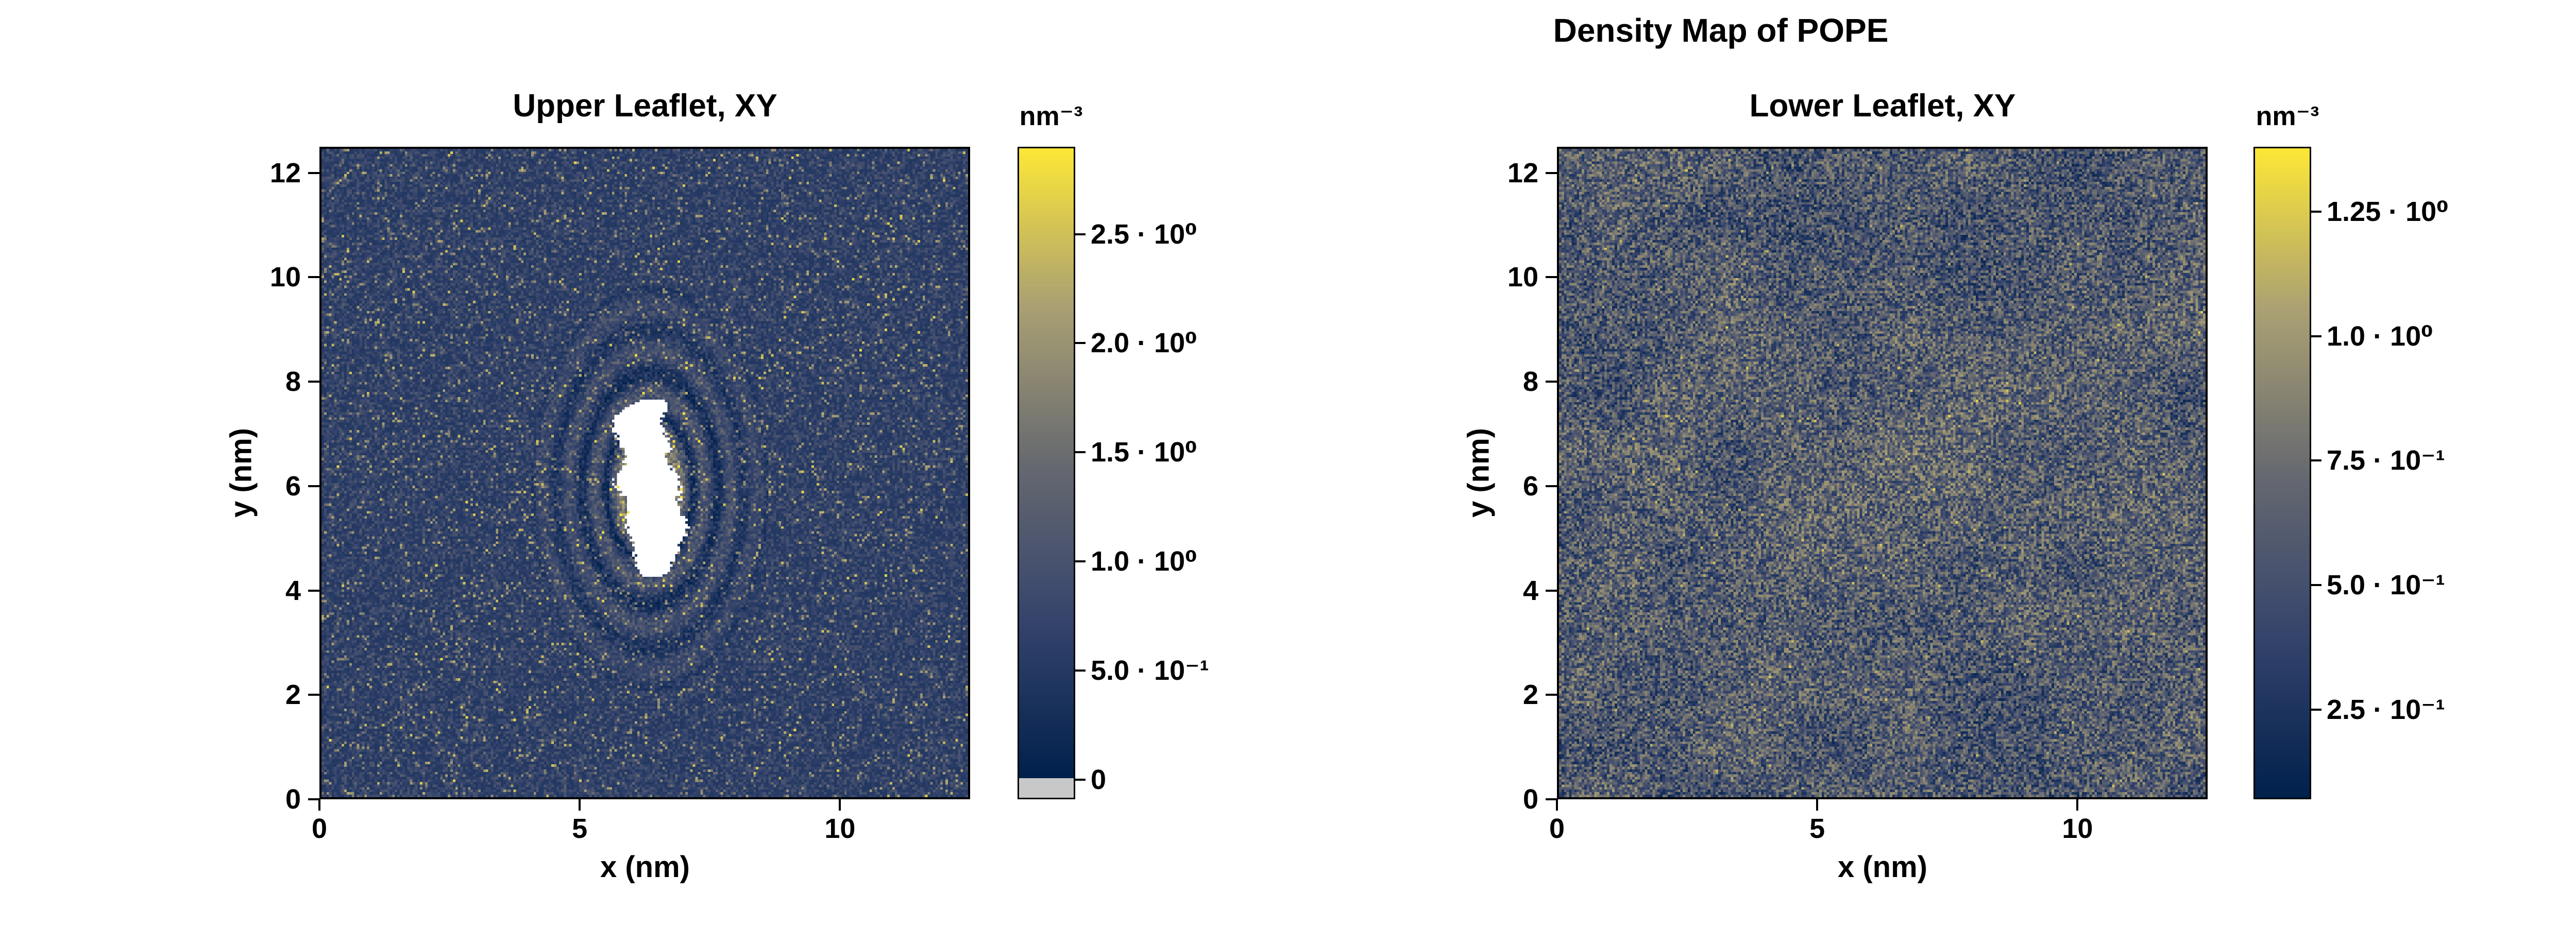 This screenshot has height=927, width=2576. What do you see at coordinates (1882, 867) in the screenshot?
I see `xlabel-lower-leaflet: x (nm)` at bounding box center [1882, 867].